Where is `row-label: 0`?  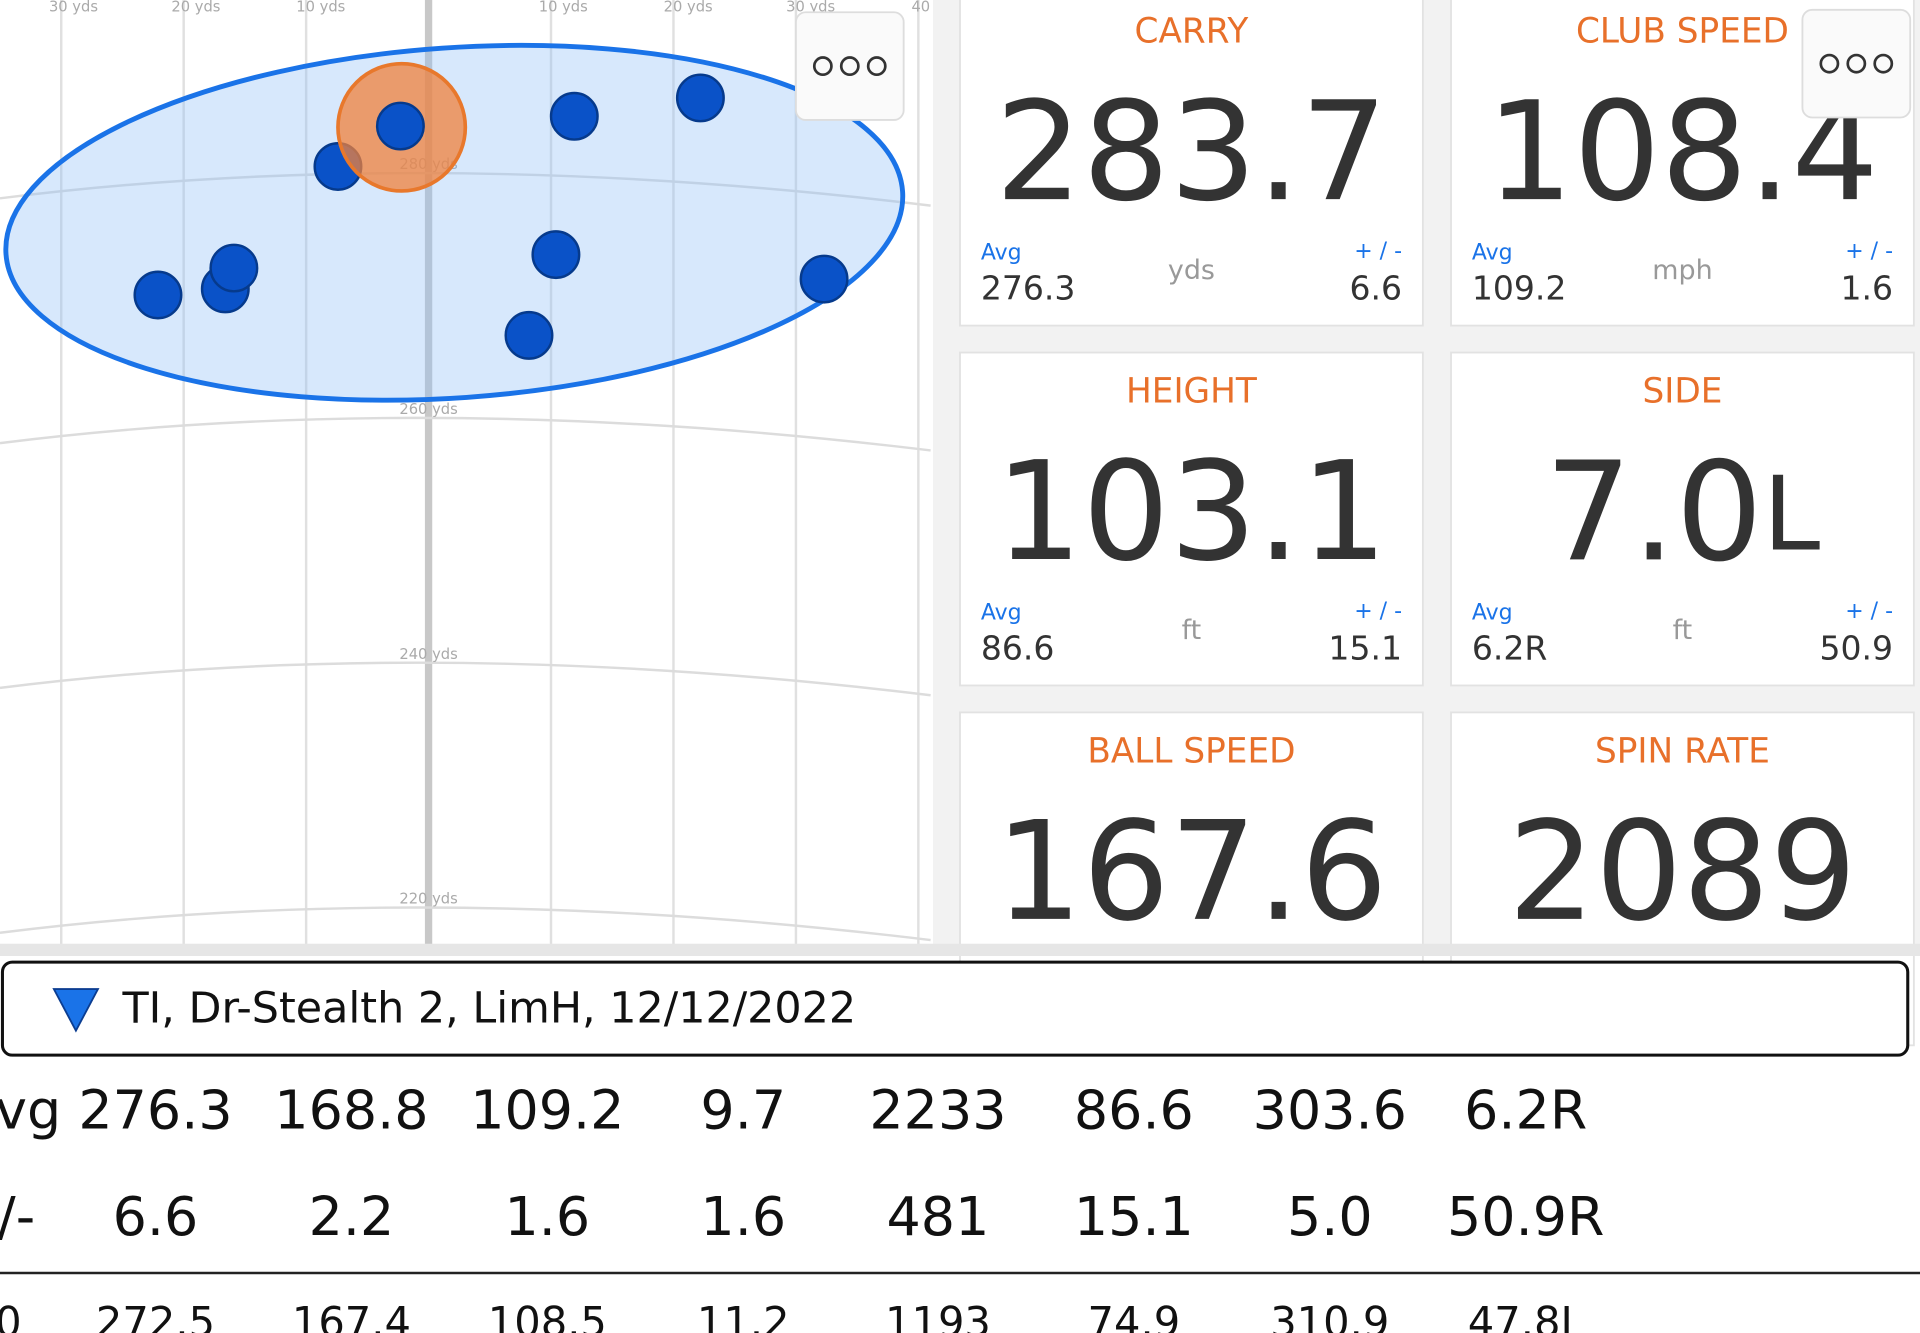 row-label: 0 is located at coordinates (11, 1315).